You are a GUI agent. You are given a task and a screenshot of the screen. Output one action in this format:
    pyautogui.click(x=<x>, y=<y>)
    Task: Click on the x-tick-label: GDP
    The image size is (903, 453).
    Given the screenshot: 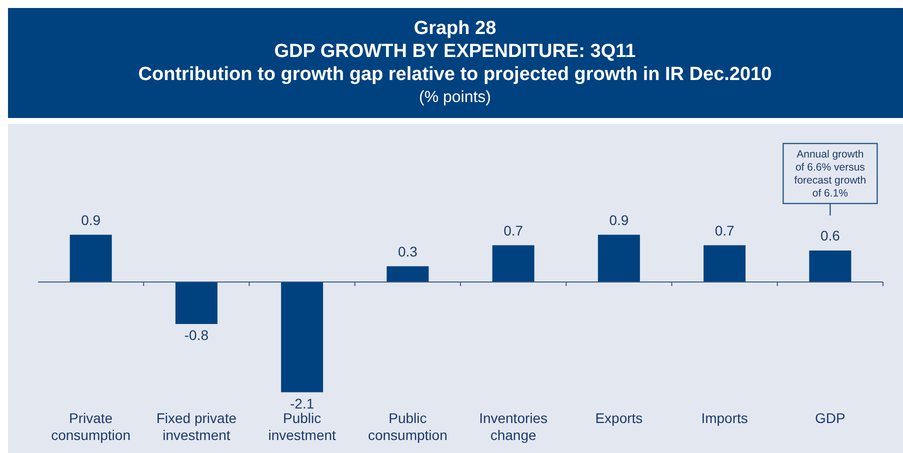 What is the action you would take?
    pyautogui.click(x=830, y=418)
    